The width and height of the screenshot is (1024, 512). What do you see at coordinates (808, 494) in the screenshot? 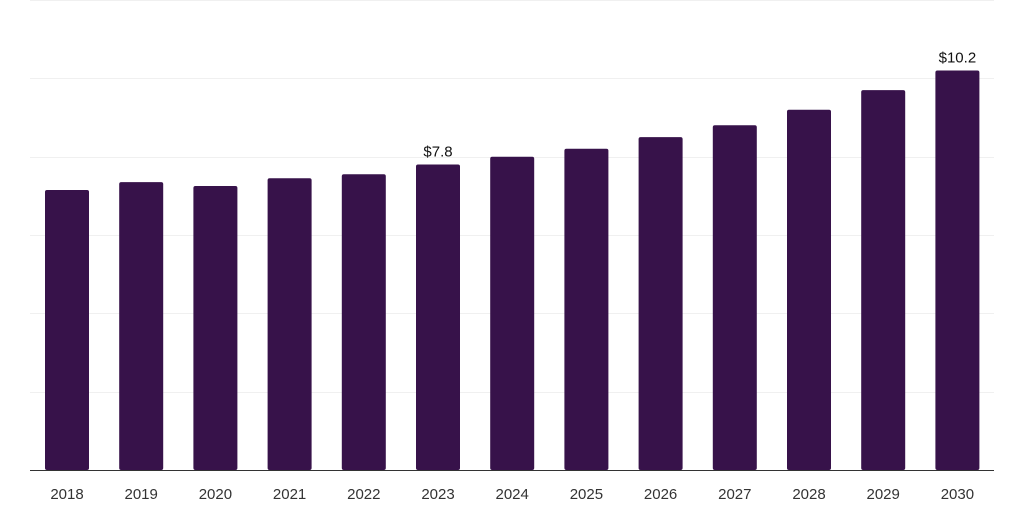
I see `x-tick-label: 2028` at bounding box center [808, 494].